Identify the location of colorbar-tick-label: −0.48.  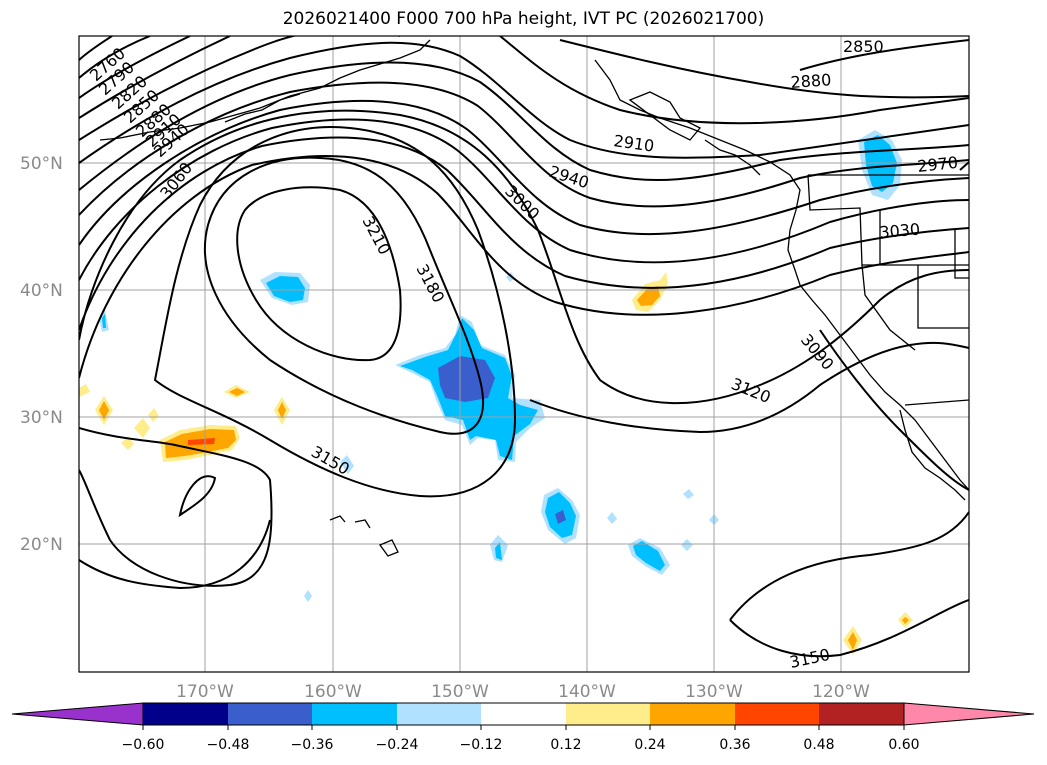
(228, 745).